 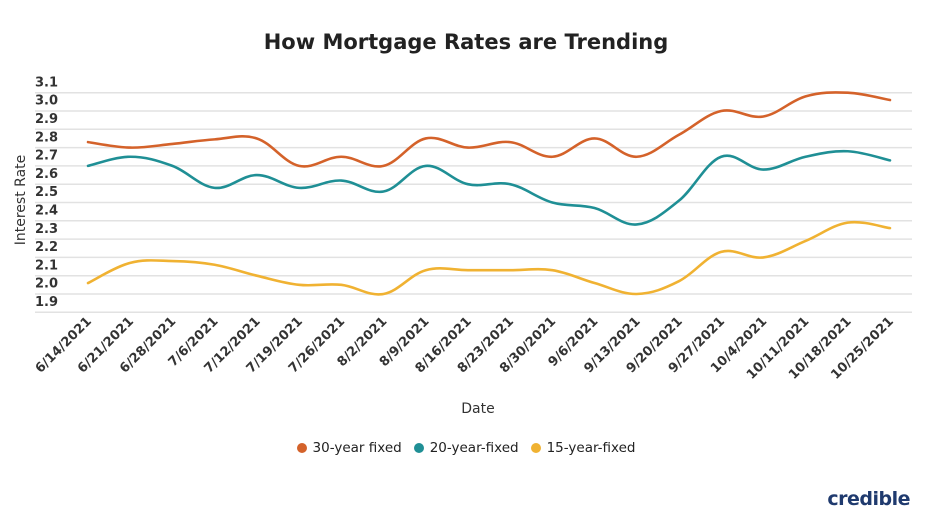 I want to click on legend-label: 15-year-fixed, so click(x=591, y=448).